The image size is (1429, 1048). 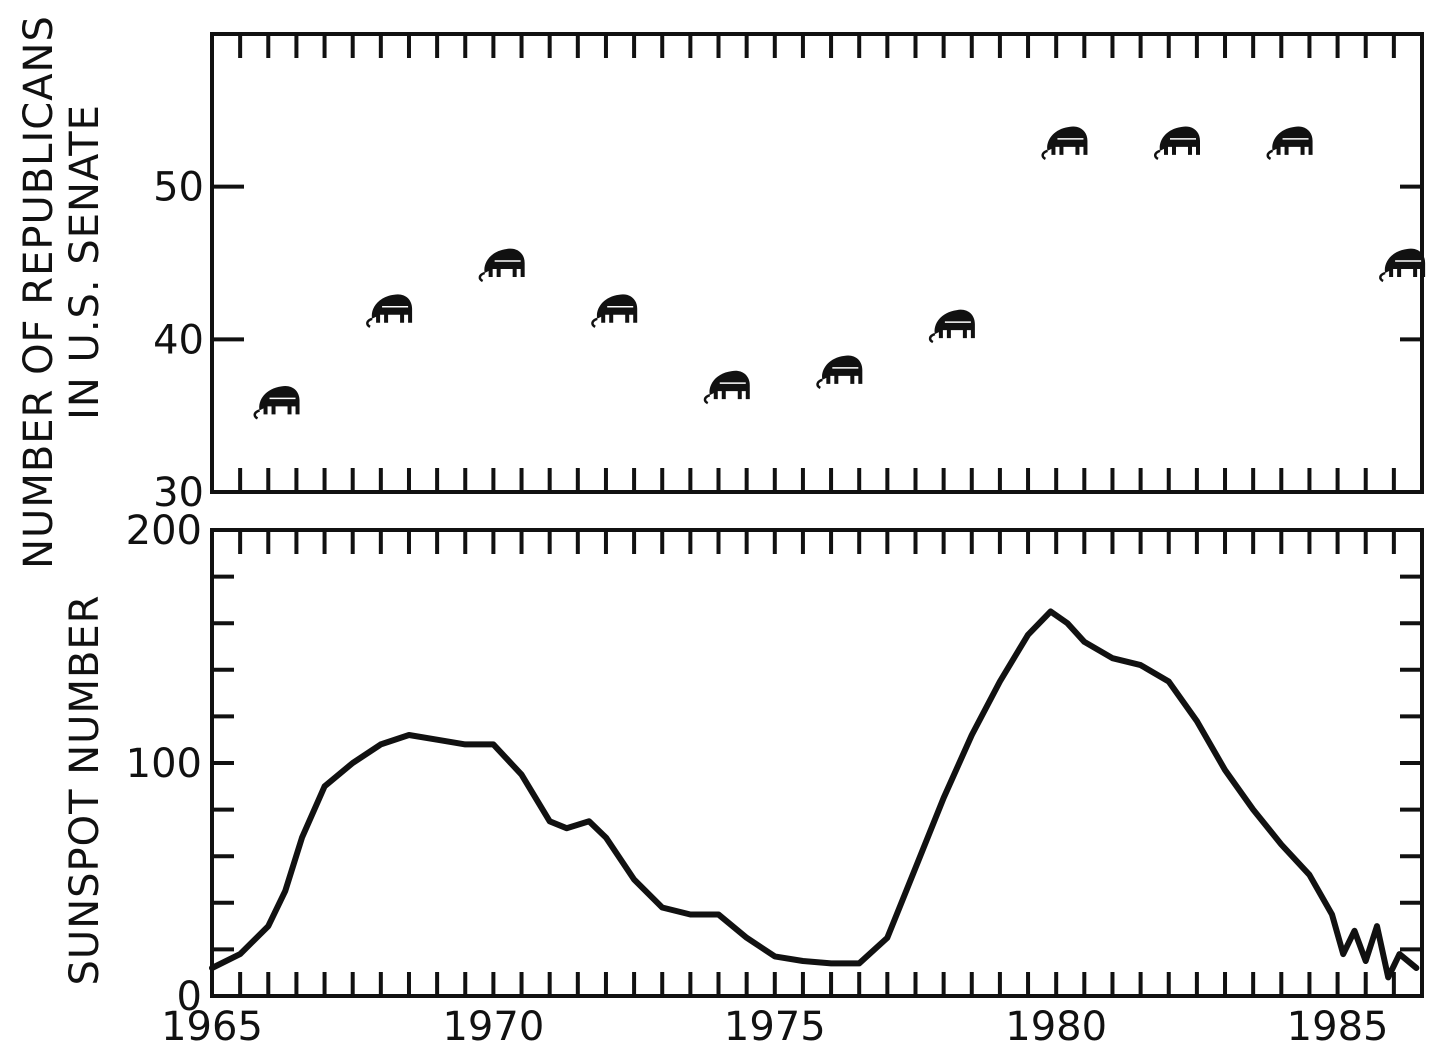 What do you see at coordinates (39, 292) in the screenshot?
I see `senate-y-axis-title-line1: NUMBER OF REPUBLICANS` at bounding box center [39, 292].